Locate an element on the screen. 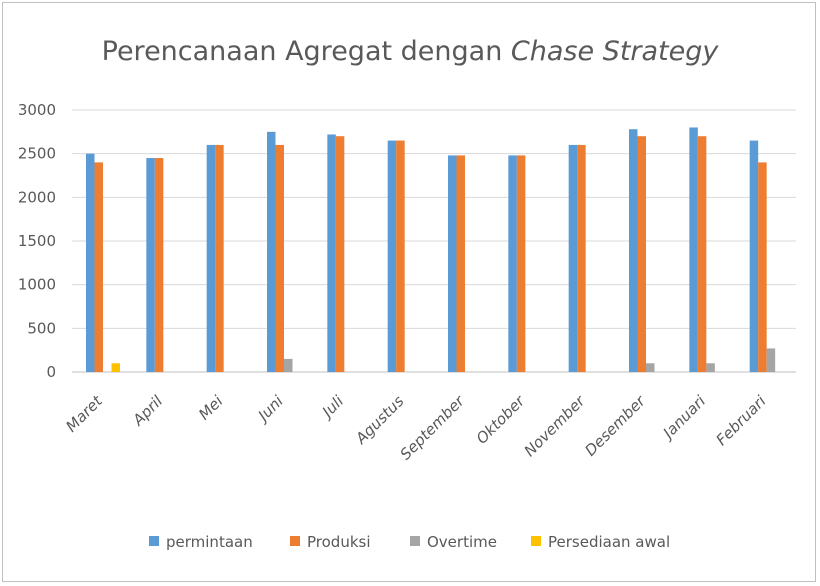 This screenshot has width=820, height=586. y-tick-label: 500 is located at coordinates (41, 328).